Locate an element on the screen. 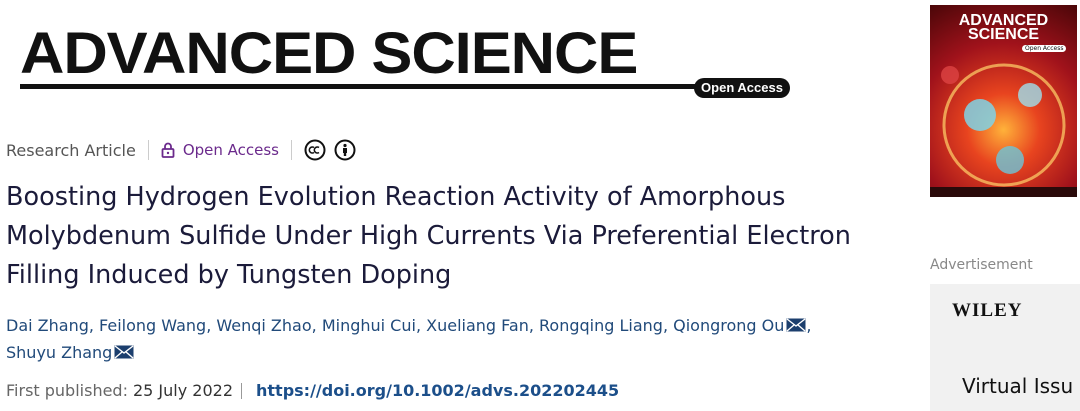 The height and width of the screenshot is (411, 1080). logo-rule is located at coordinates (360, 86).